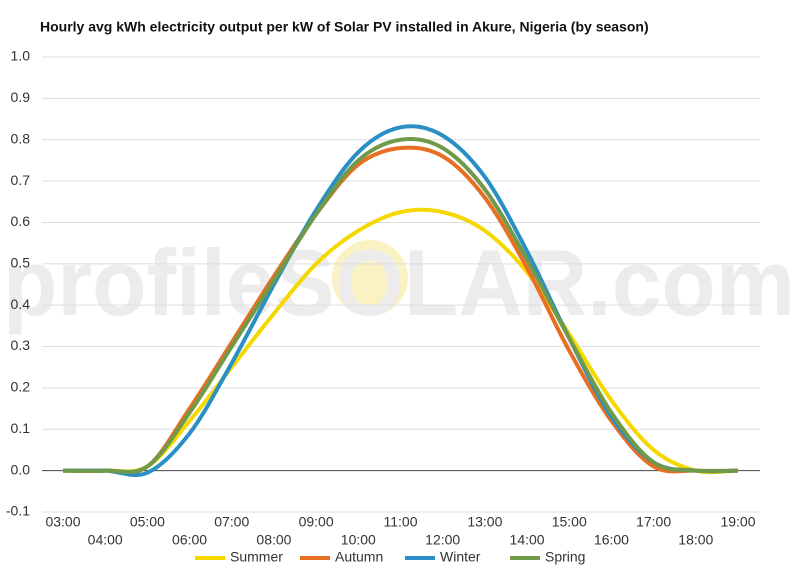 Image resolution: width=800 pixels, height=570 pixels. Describe the element at coordinates (256, 557) in the screenshot. I see `legend-label: Summer` at that location.